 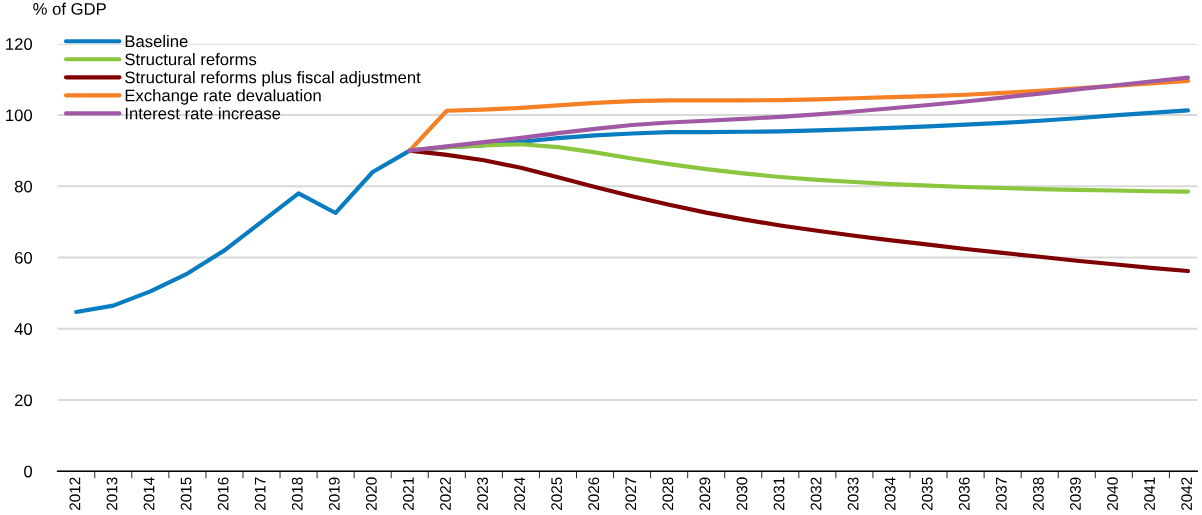 I want to click on x-tick-label: 2014, so click(x=149, y=493).